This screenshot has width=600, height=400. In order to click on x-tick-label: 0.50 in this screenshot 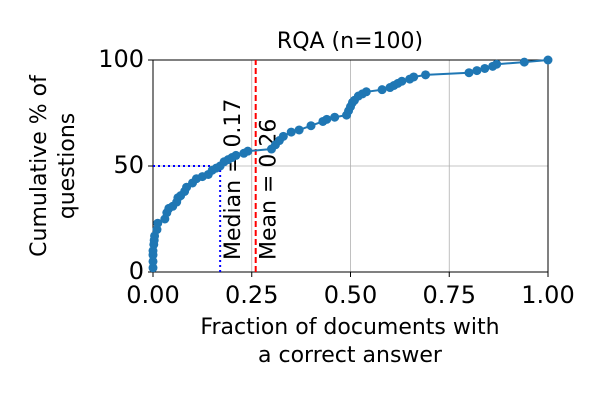, I will do `click(350, 295)`.